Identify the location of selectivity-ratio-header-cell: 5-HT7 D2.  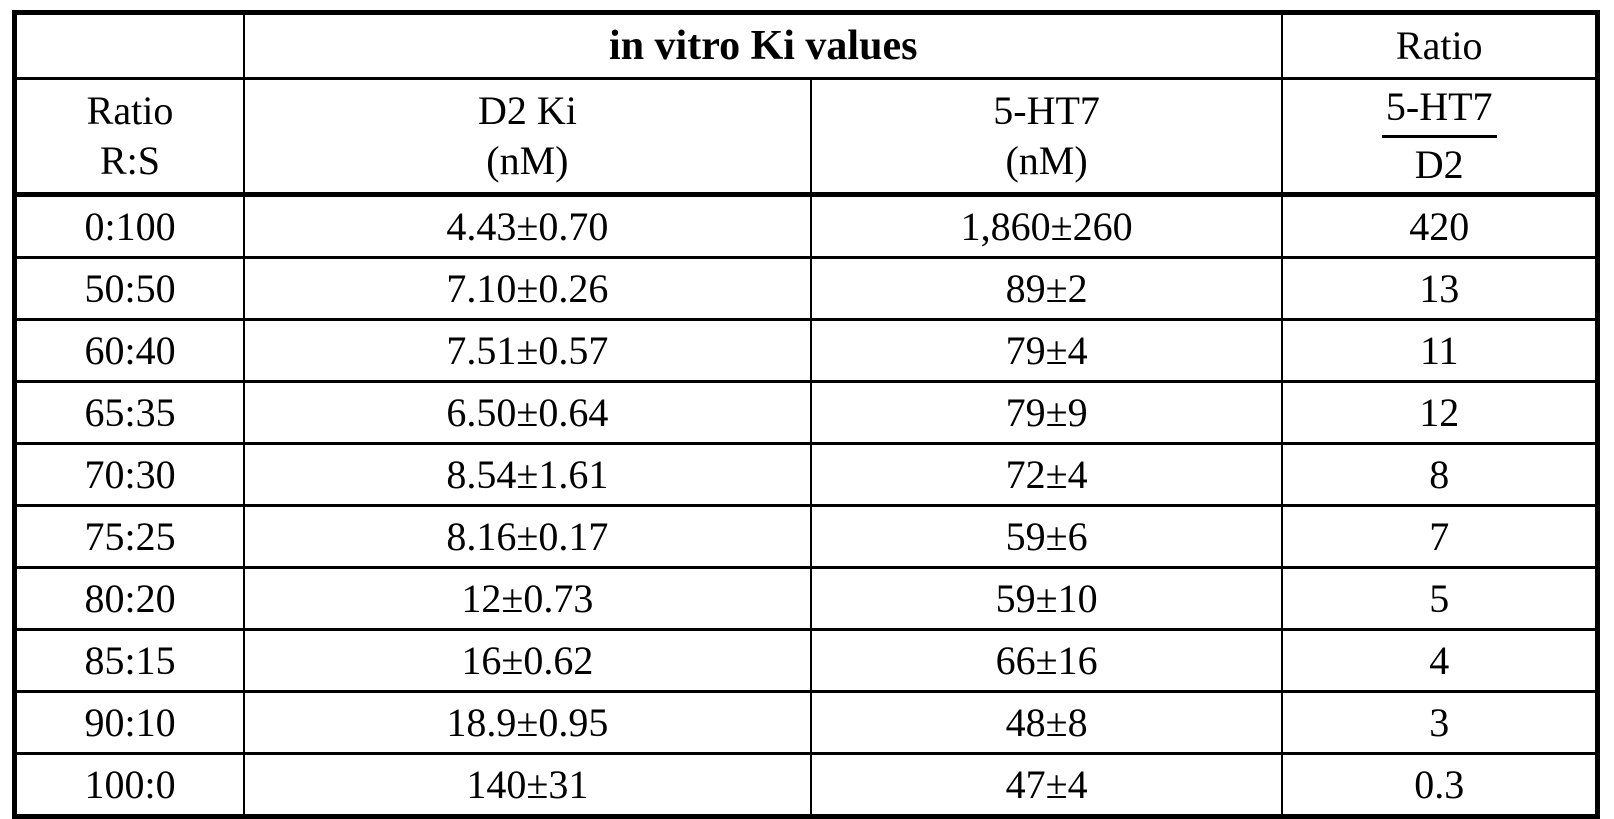
(1440, 137).